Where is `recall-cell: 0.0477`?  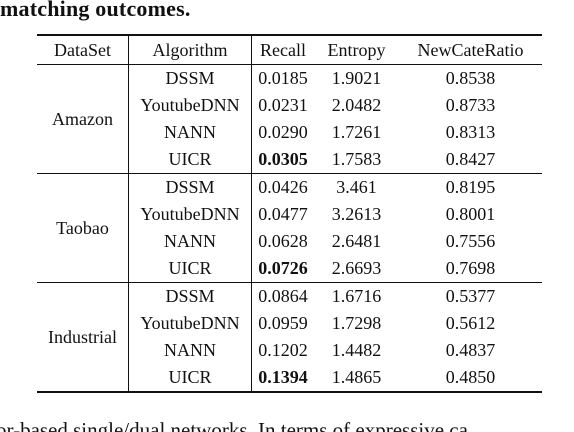
recall-cell: 0.0477 is located at coordinates (283, 214).